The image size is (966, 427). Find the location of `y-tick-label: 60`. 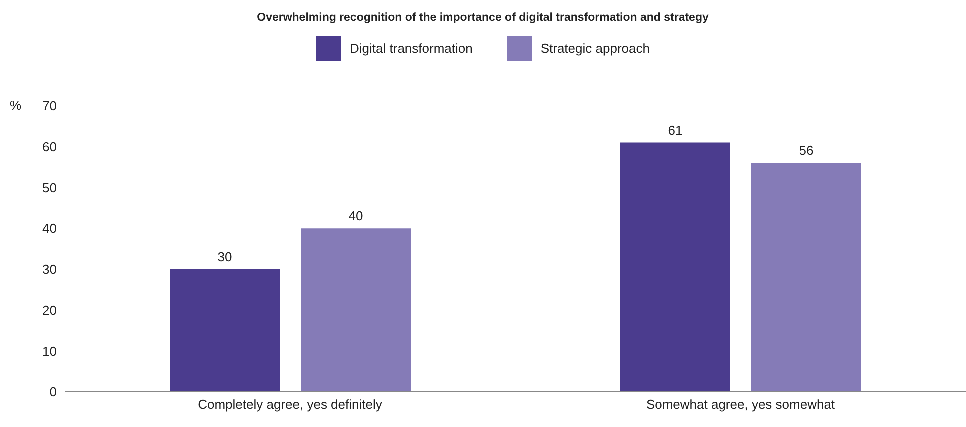

y-tick-label: 60 is located at coordinates (49, 146).